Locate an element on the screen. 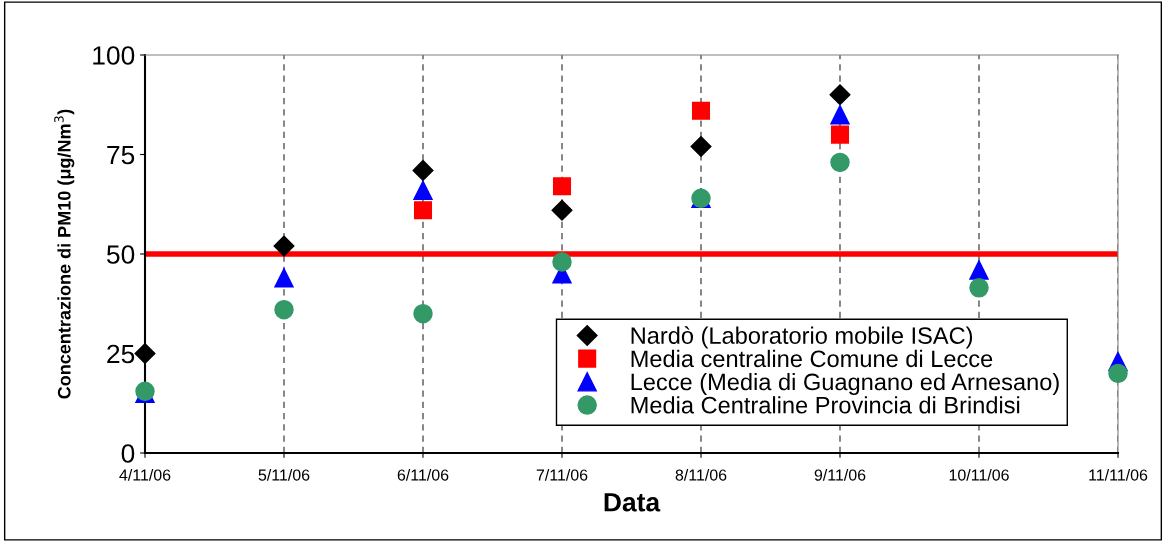 The width and height of the screenshot is (1166, 542). legend-label: Lecce (Media di Guagnano ed Arnesano) is located at coordinates (845, 383).